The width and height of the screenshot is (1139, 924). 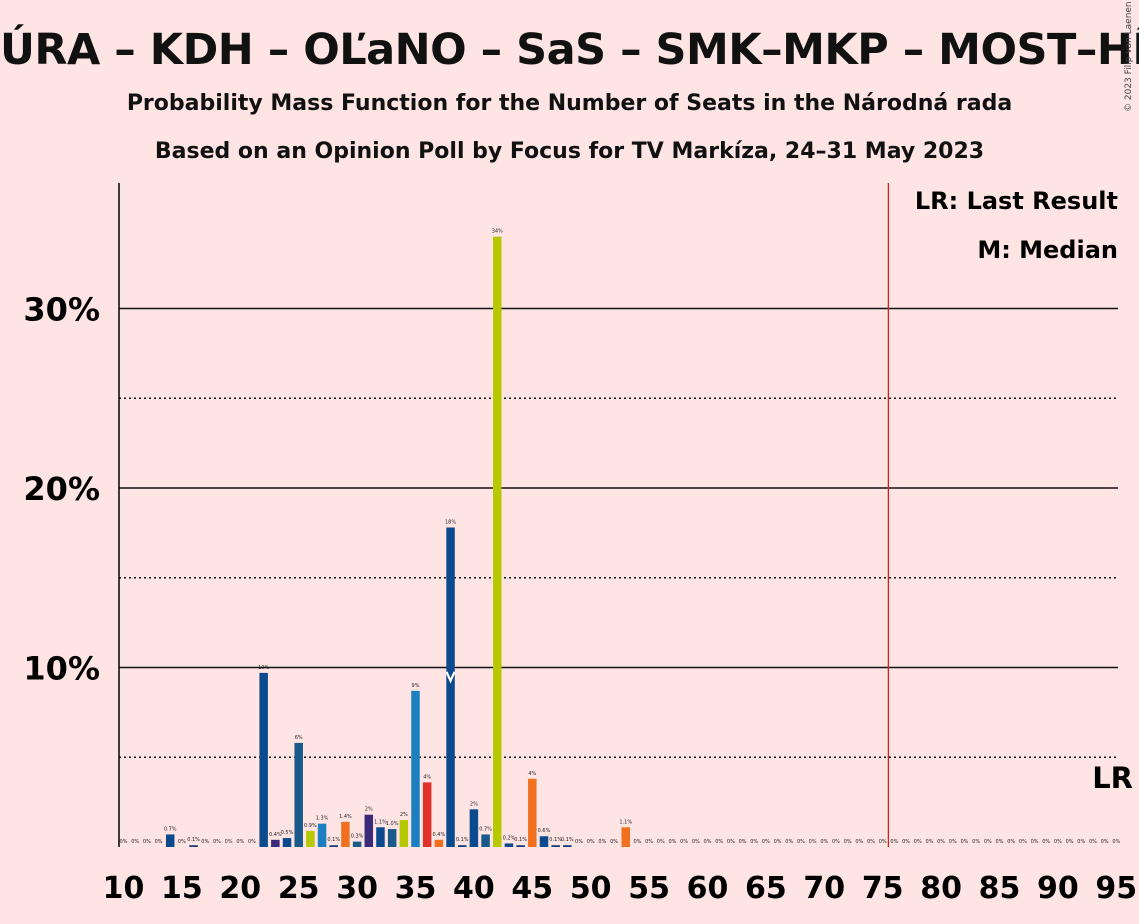 What do you see at coordinates (591, 888) in the screenshot?
I see `x-tick-label: 50` at bounding box center [591, 888].